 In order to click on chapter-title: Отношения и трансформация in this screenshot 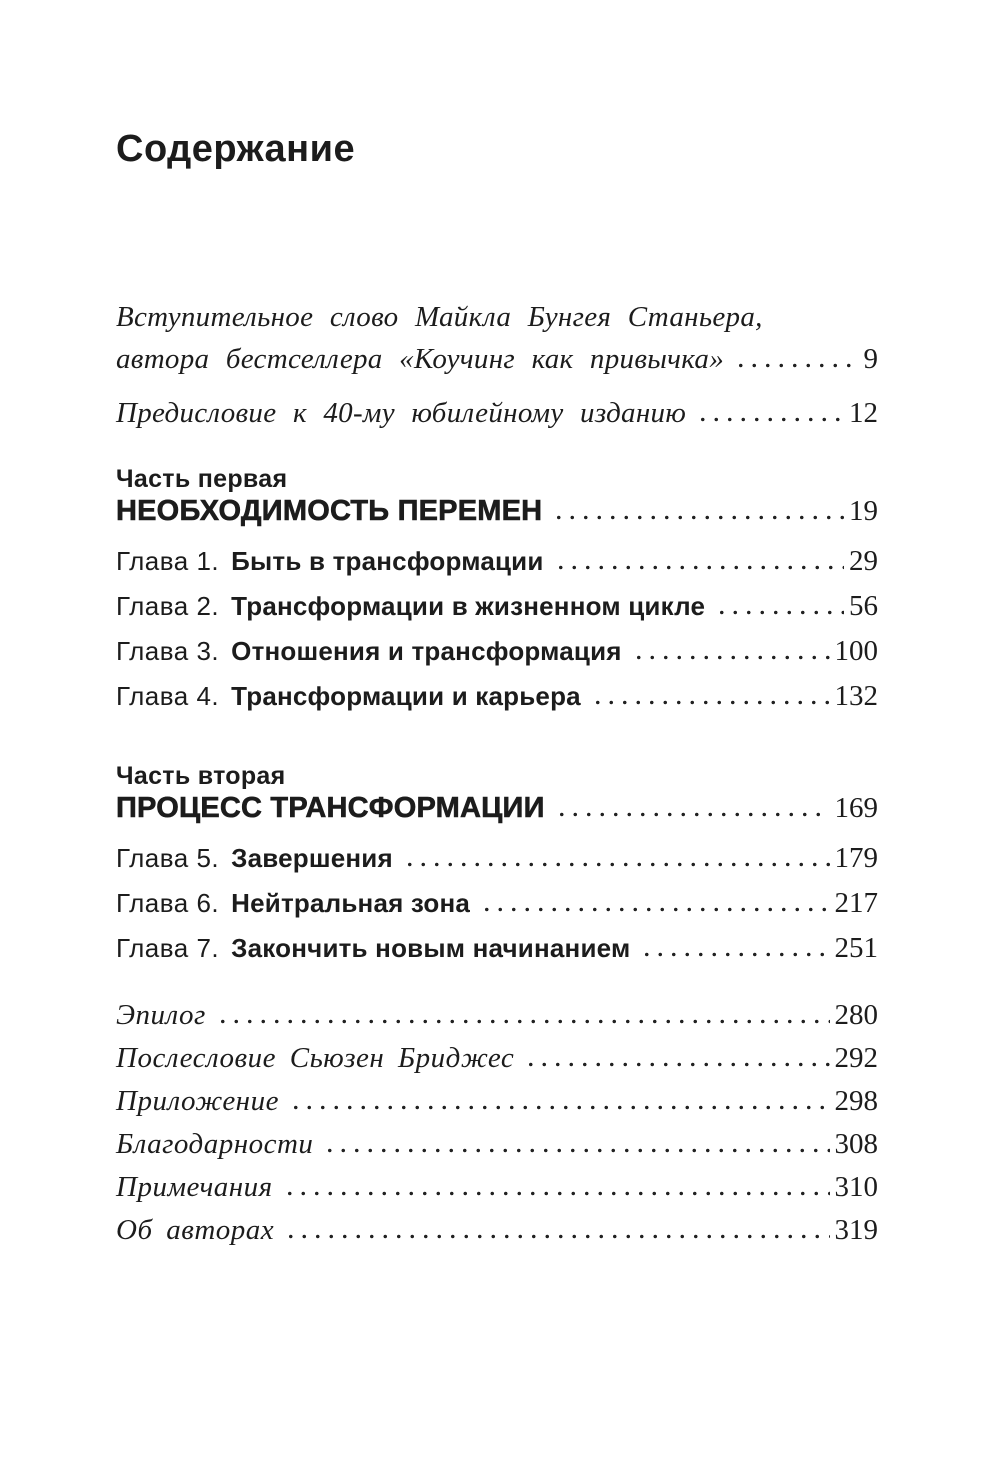, I will do `click(426, 651)`.